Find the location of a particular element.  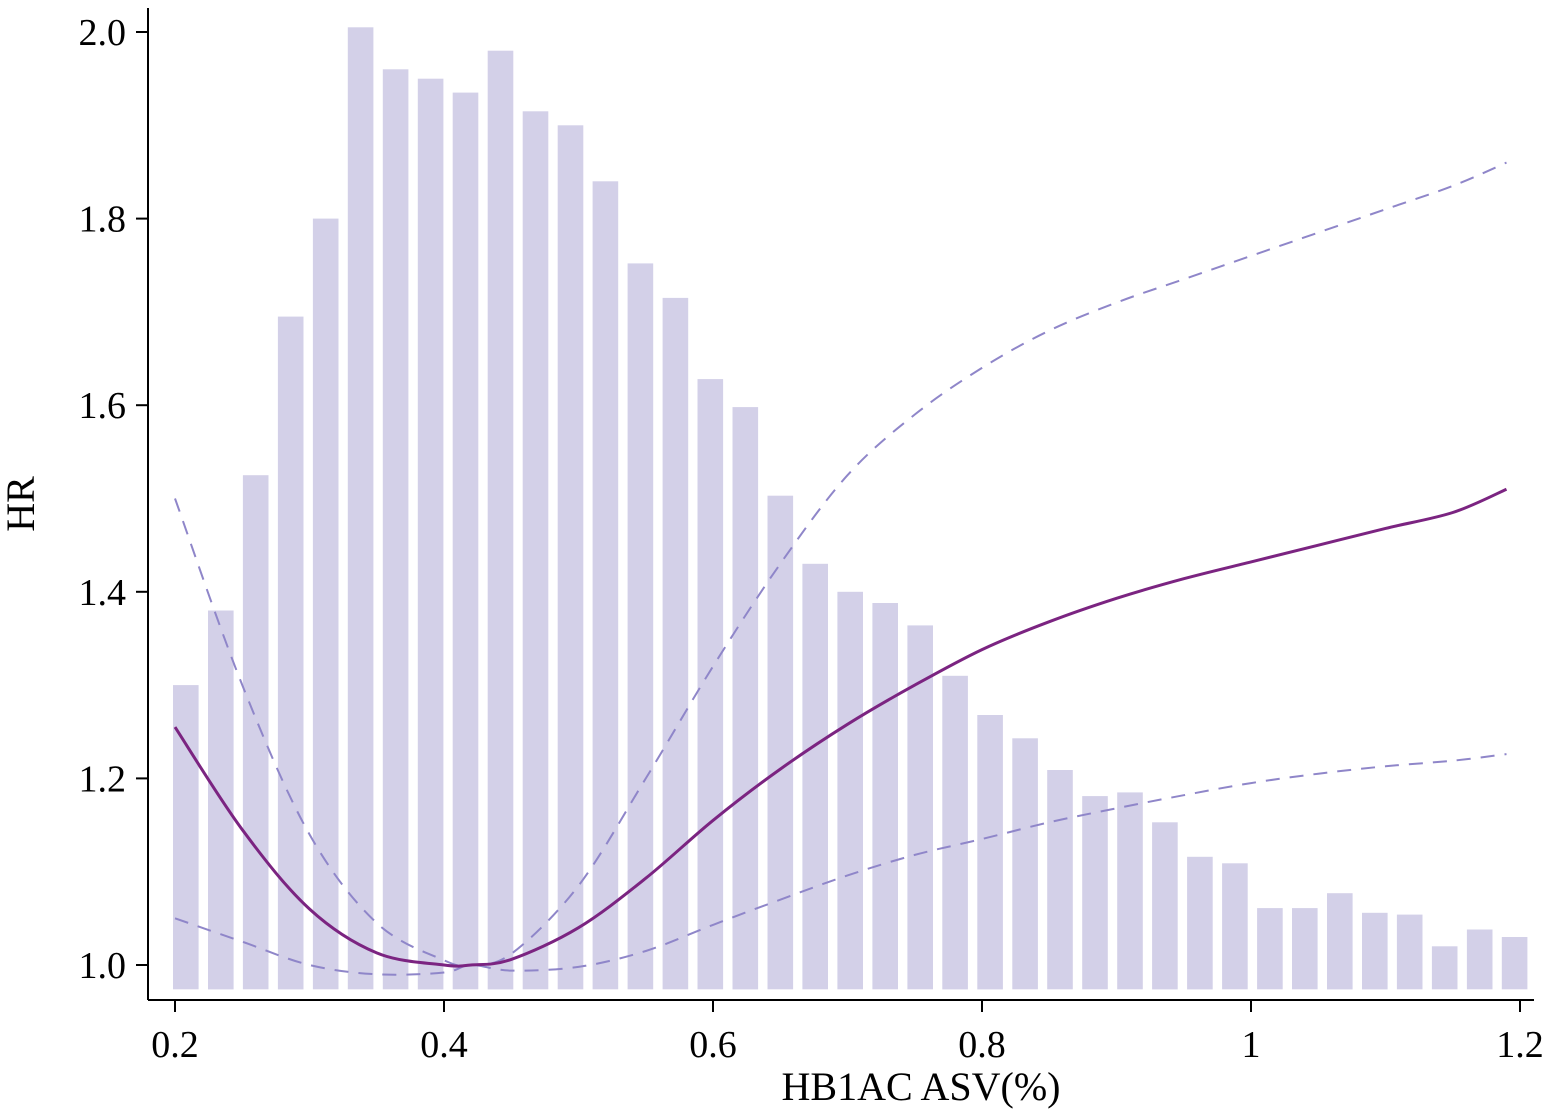

x-tick-label: 0.4 is located at coordinates (444, 1045).